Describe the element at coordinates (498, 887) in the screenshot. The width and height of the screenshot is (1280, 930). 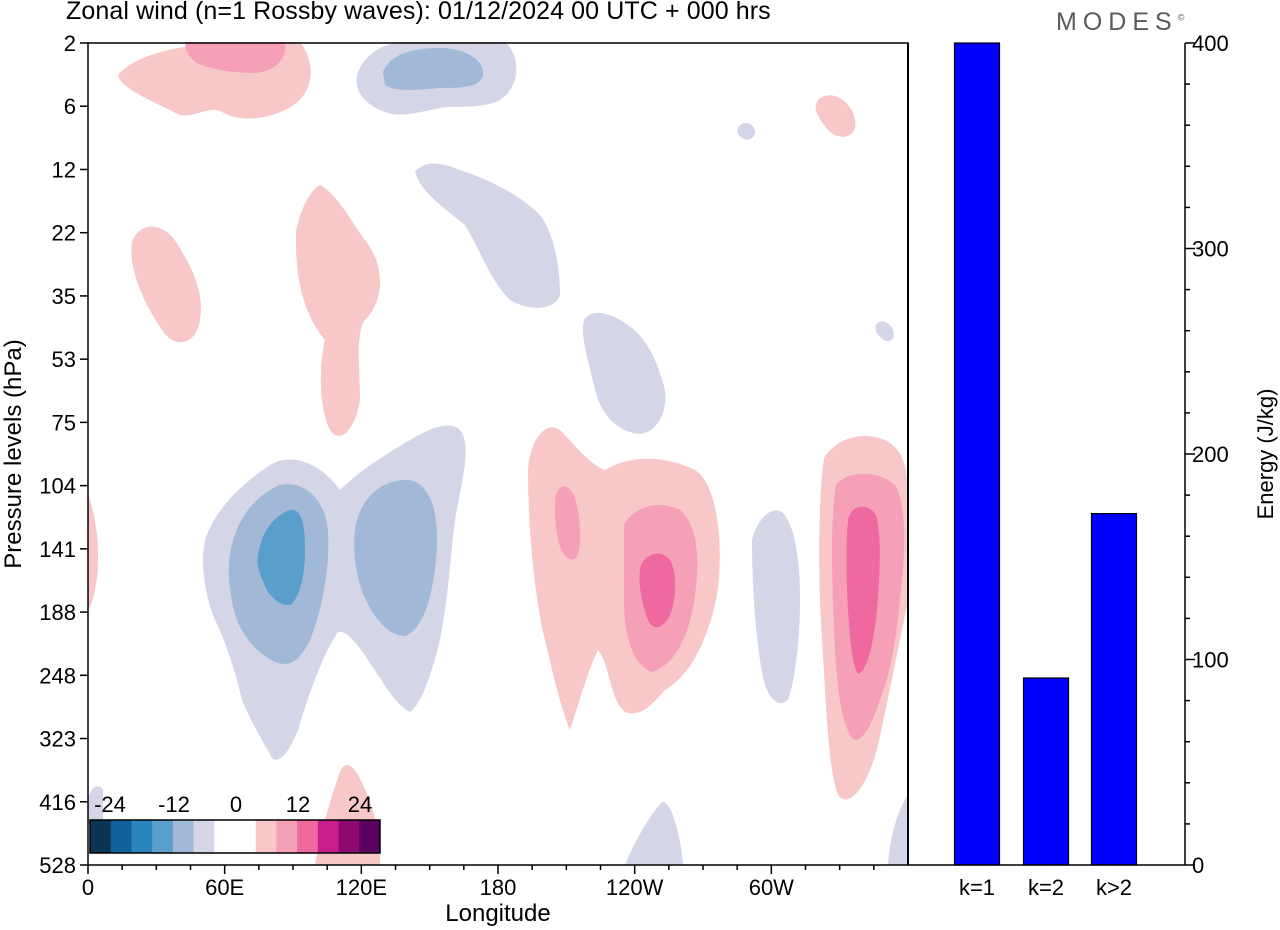
I see `x-tick-label: 180` at that location.